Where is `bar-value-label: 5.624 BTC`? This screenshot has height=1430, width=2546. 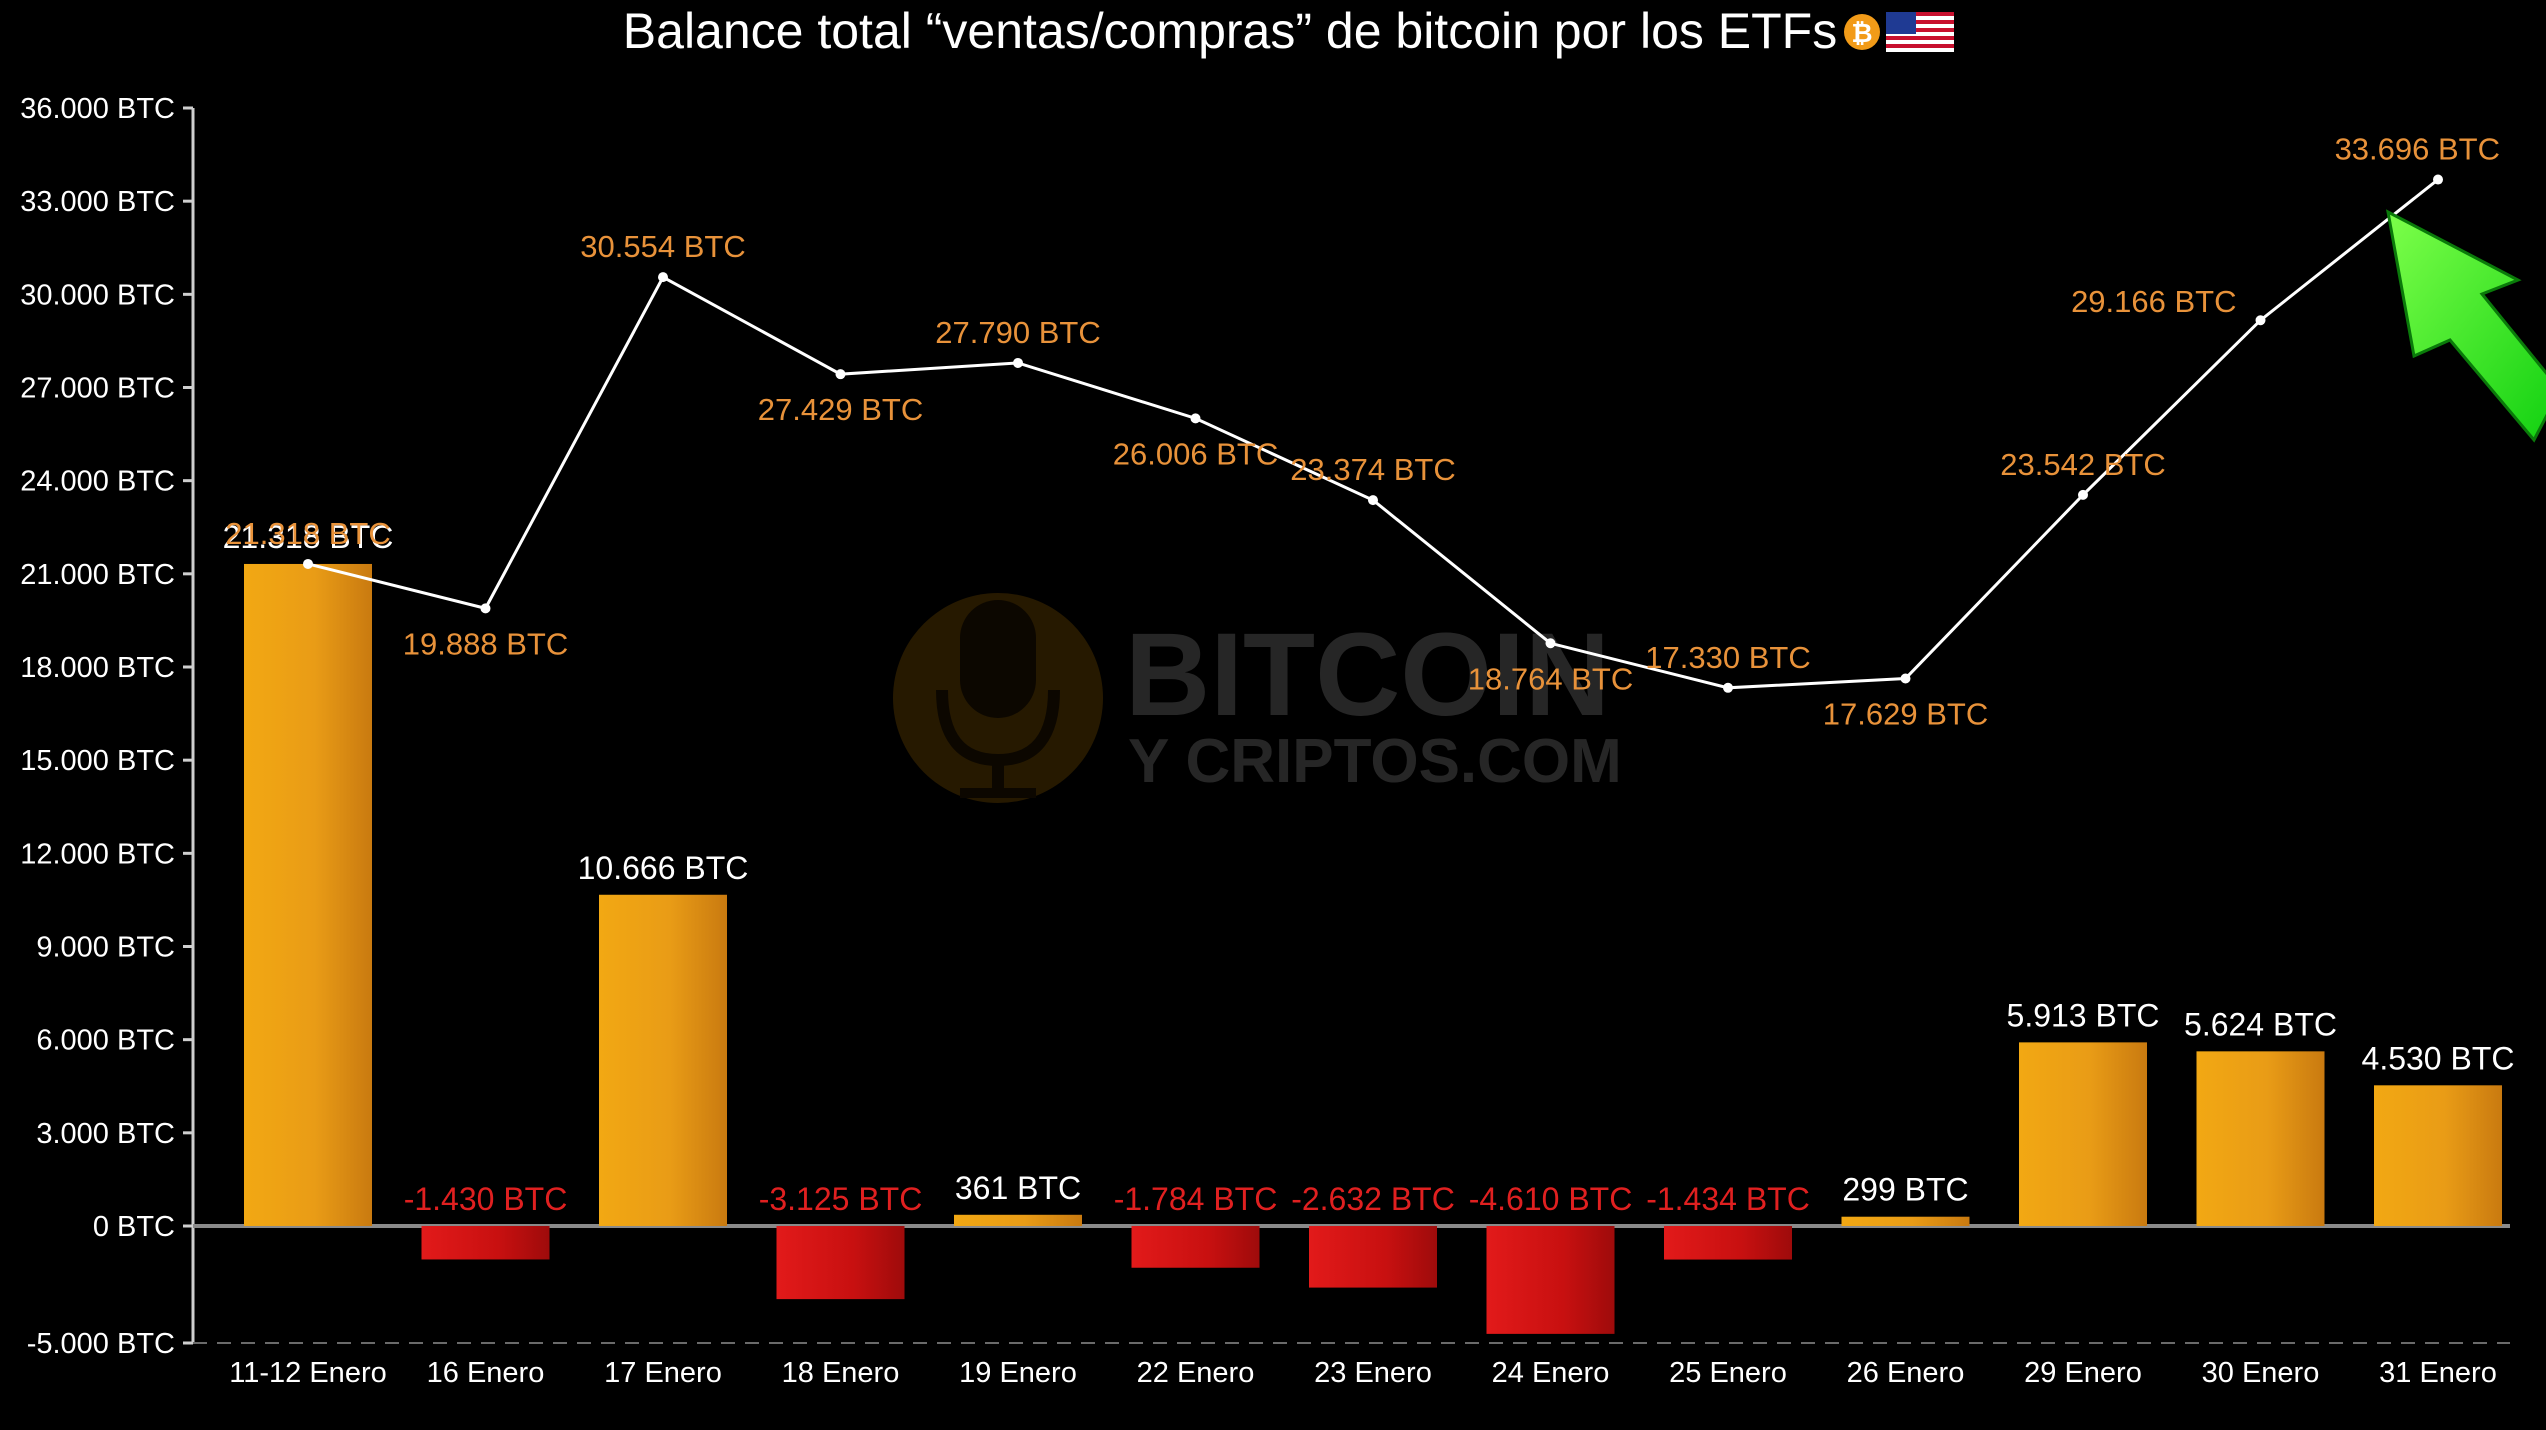 bar-value-label: 5.624 BTC is located at coordinates (2260, 1024).